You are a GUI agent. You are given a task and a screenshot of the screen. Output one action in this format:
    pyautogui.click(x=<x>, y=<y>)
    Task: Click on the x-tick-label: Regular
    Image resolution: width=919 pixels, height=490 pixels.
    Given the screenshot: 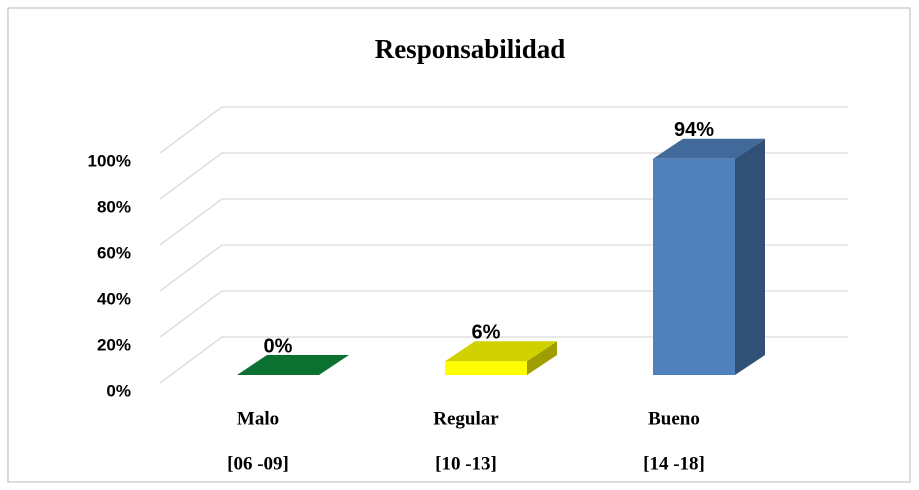 What is the action you would take?
    pyautogui.click(x=466, y=418)
    